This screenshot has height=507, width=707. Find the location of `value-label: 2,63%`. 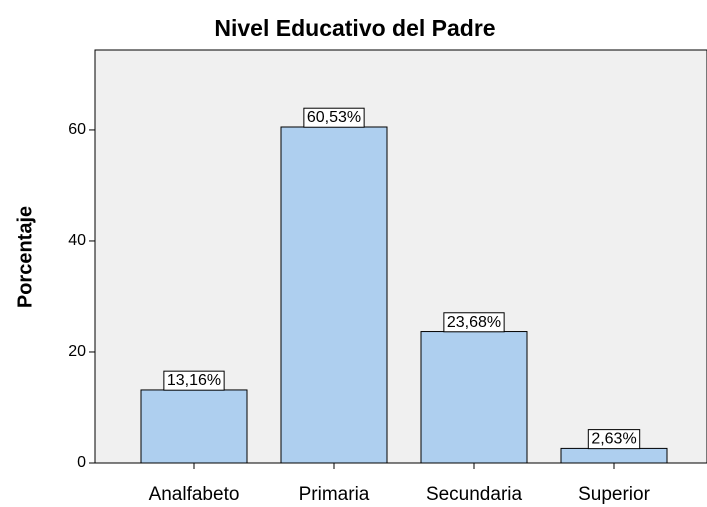

value-label: 2,63% is located at coordinates (613, 439).